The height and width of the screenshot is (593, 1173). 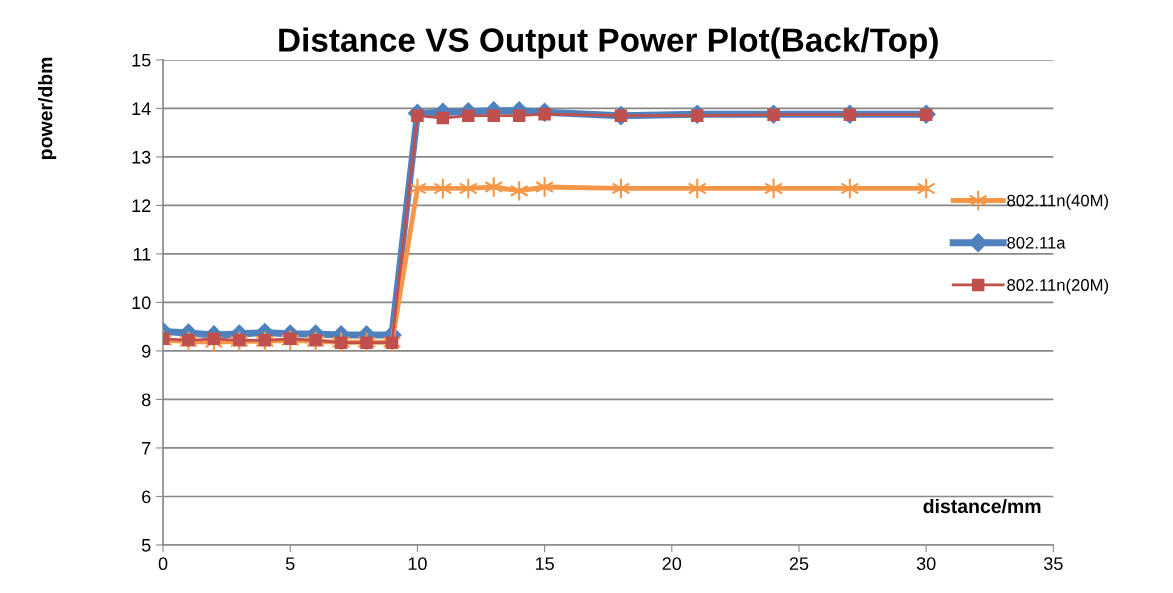 What do you see at coordinates (142, 254) in the screenshot?
I see `y-tick-label: 11` at bounding box center [142, 254].